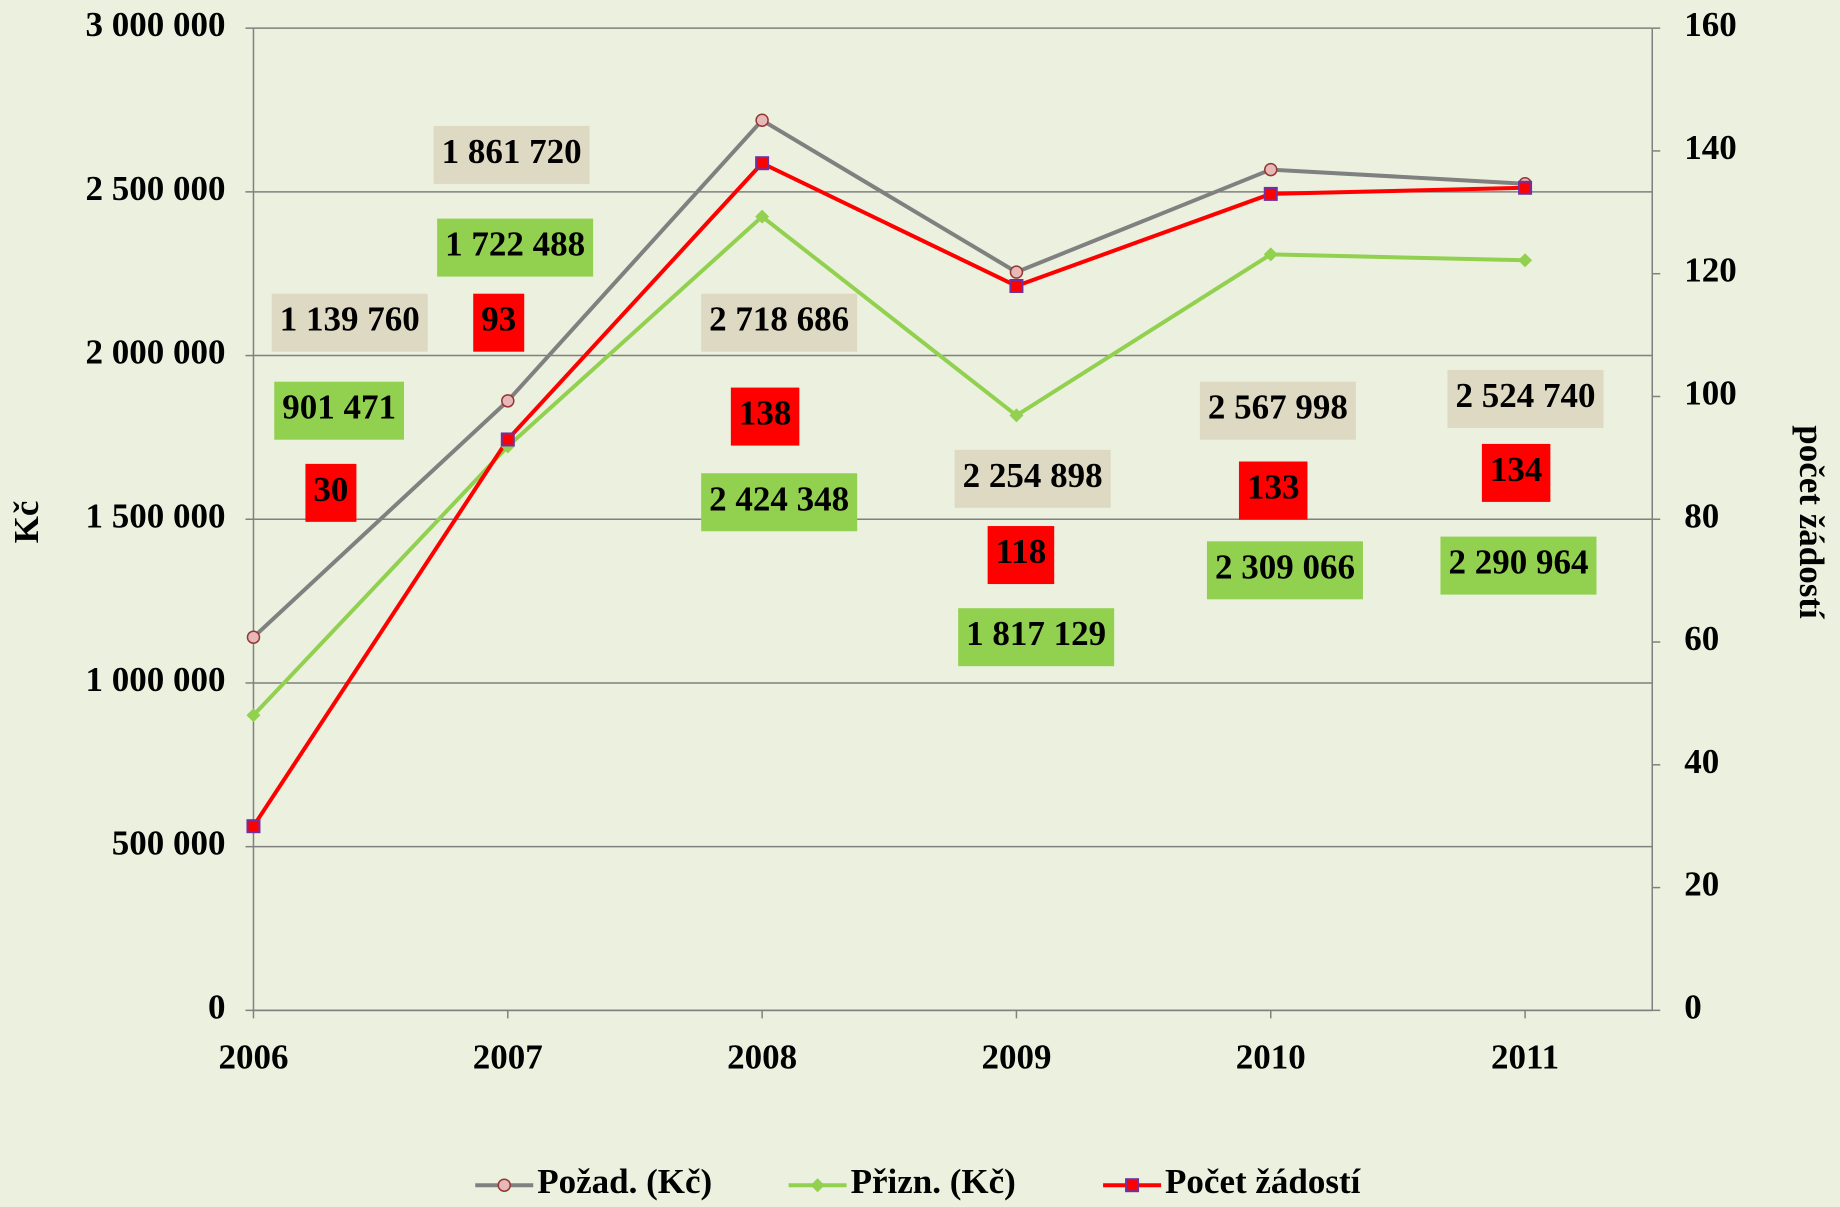  What do you see at coordinates (1693, 1006) in the screenshot?
I see `y2-tick-label: 0` at bounding box center [1693, 1006].